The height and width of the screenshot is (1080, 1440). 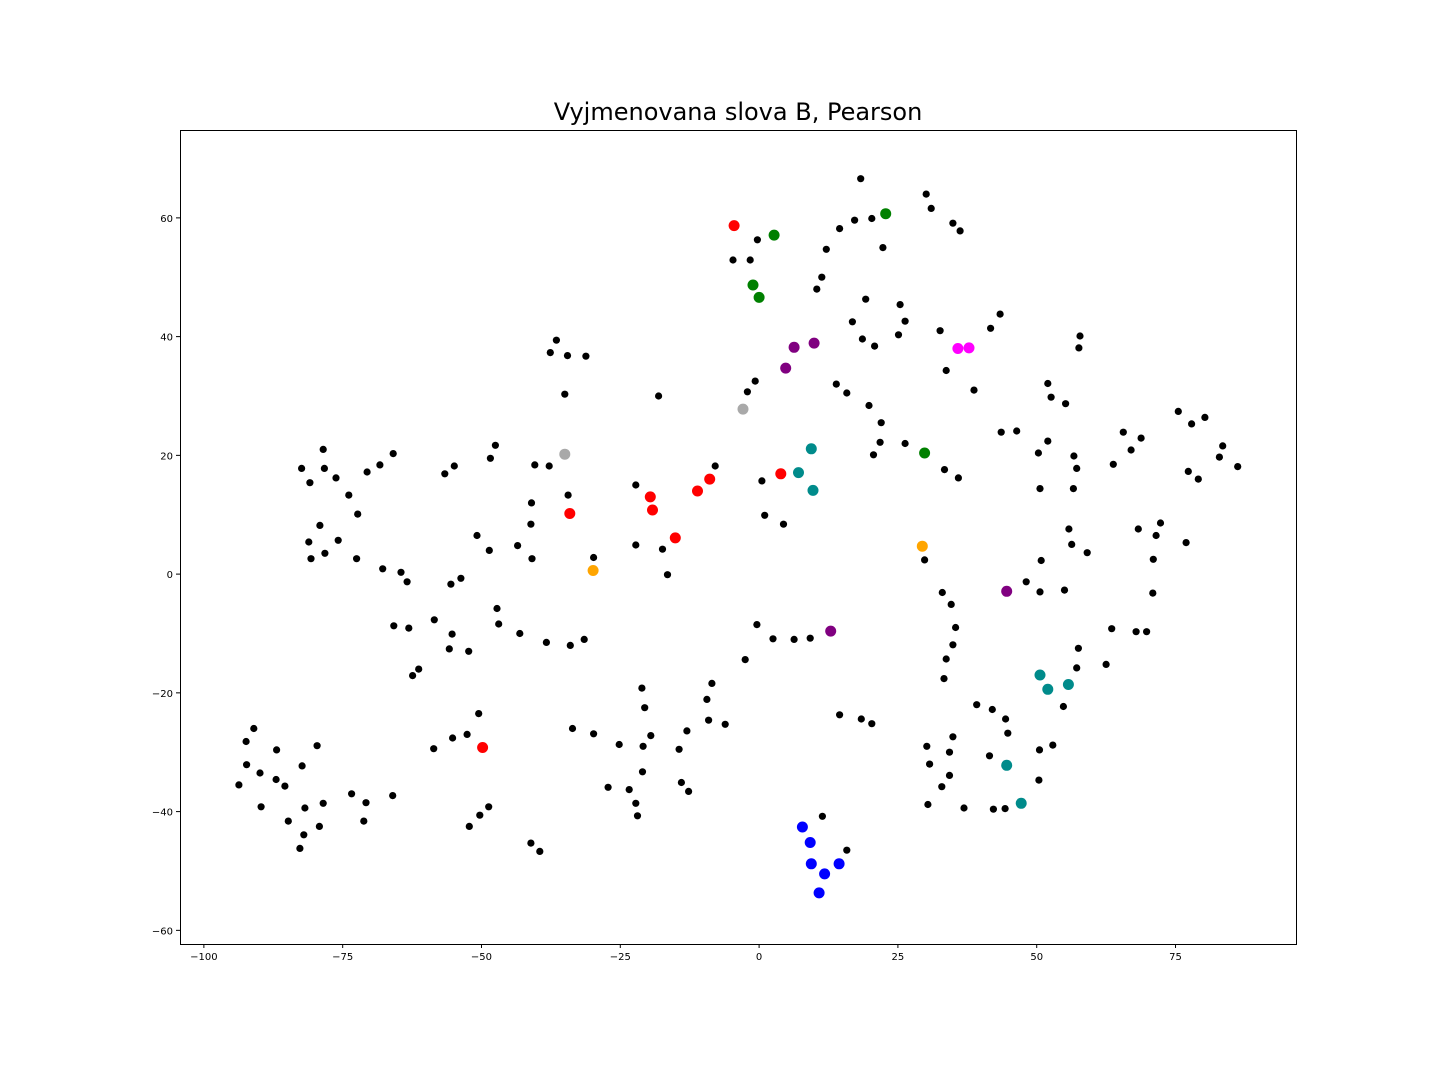 I want to click on y-tick-label: 0, so click(x=170, y=575).